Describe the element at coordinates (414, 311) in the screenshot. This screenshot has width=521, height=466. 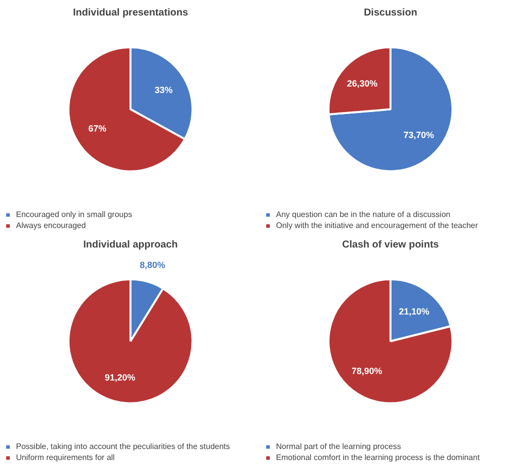
I see `data-label: 21,10%` at that location.